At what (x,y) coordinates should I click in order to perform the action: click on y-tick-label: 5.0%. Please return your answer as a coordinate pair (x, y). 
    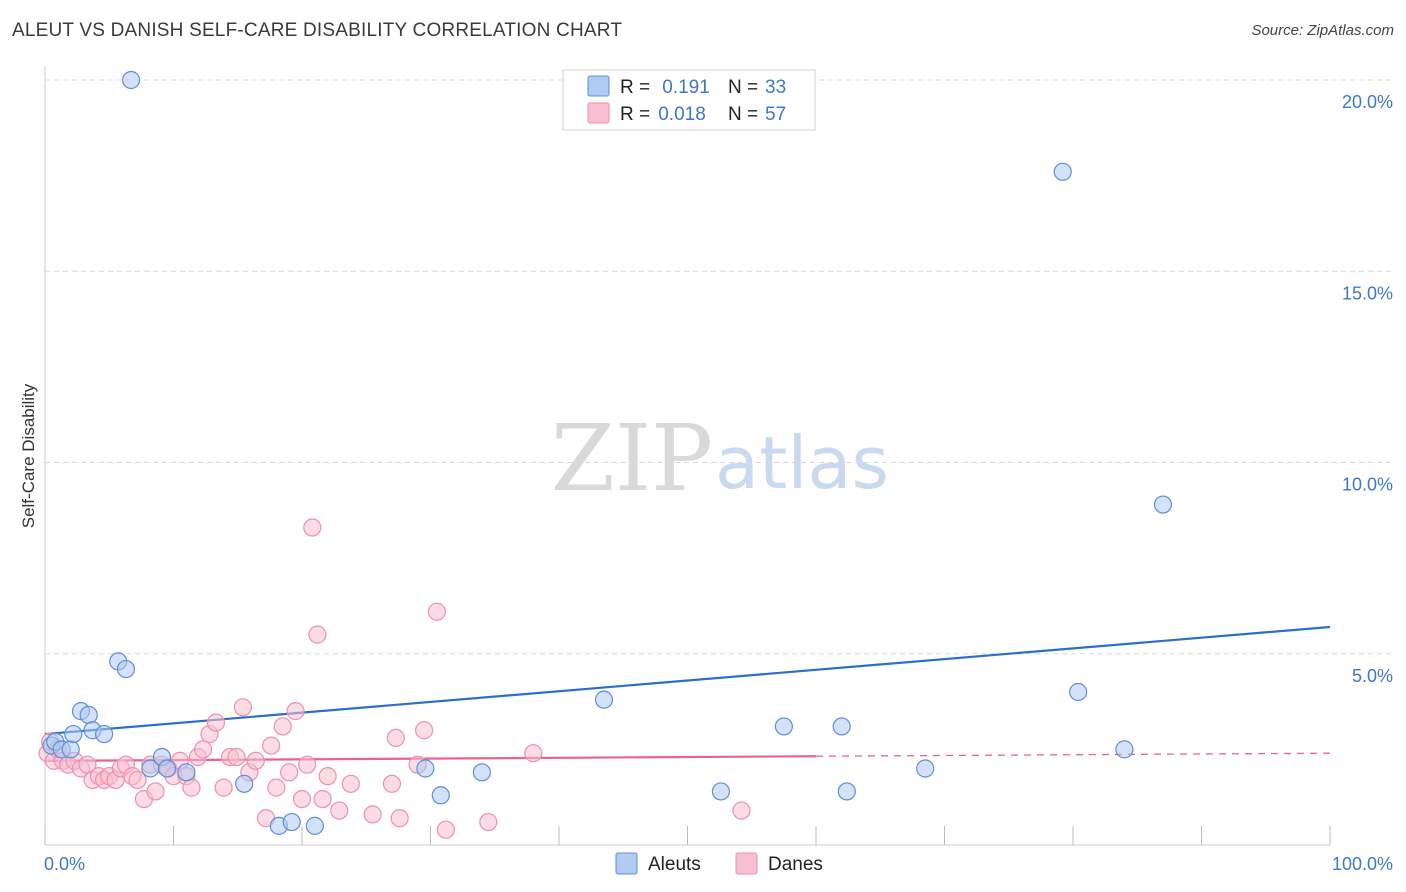
    Looking at the image, I should click on (1372, 676).